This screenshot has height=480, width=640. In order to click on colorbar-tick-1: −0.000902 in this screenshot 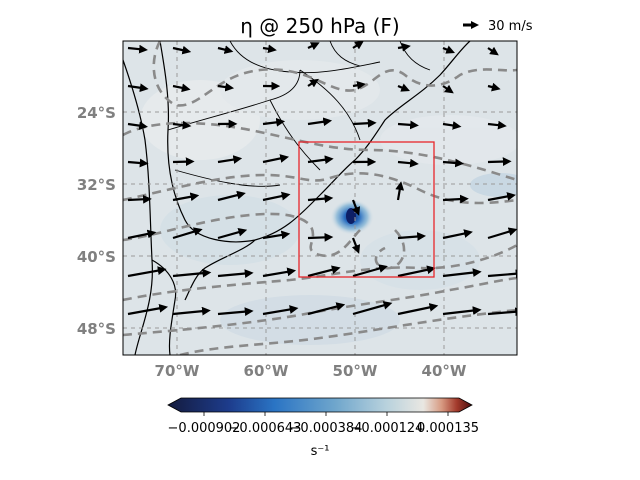, I will do `click(204, 428)`.